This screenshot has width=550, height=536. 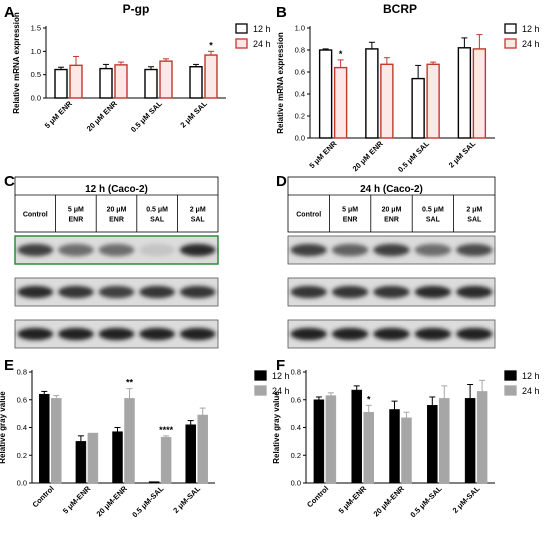 What do you see at coordinates (77, 500) in the screenshot?
I see `x-category-label: 5 μM-ENR` at bounding box center [77, 500].